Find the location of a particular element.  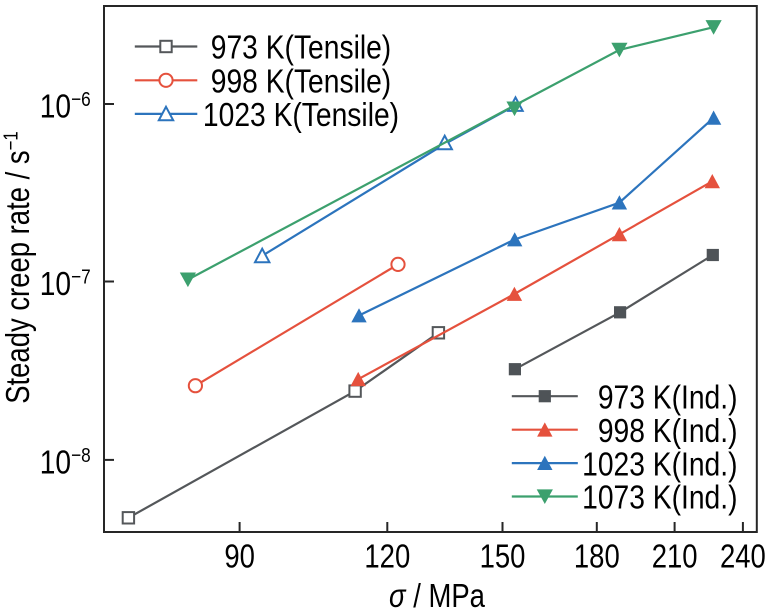

svg-text: 998 K(Ind.) is located at coordinates (668, 431).